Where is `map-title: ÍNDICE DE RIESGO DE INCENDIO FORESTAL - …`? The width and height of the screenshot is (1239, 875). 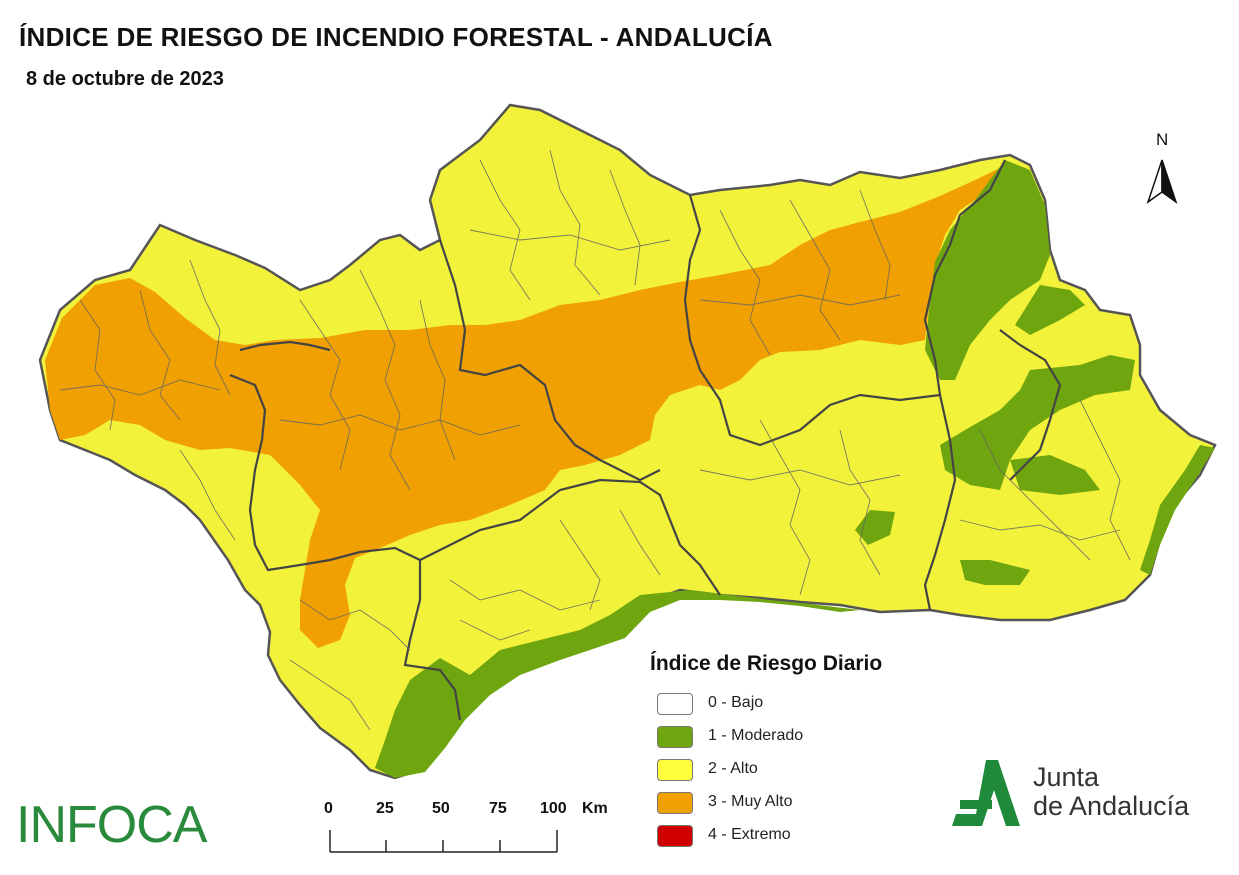 map-title: ÍNDICE DE RIESGO DE INCENDIO FORESTAL - … is located at coordinates (396, 37).